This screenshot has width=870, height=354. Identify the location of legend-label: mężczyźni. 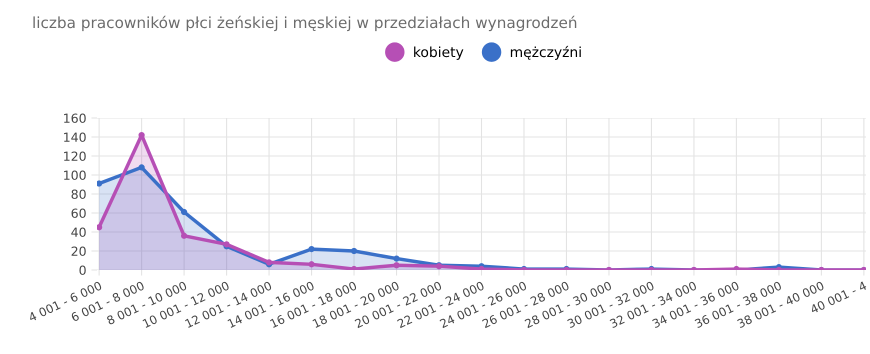
(545, 53).